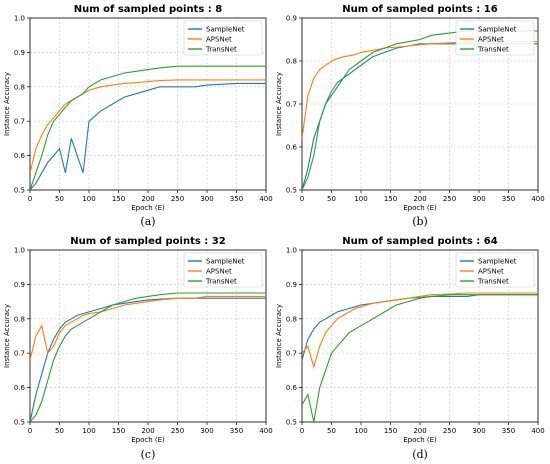 The width and height of the screenshot is (550, 464). What do you see at coordinates (419, 241) in the screenshot?
I see `subplot-title: Num of sampled points : 64` at bounding box center [419, 241].